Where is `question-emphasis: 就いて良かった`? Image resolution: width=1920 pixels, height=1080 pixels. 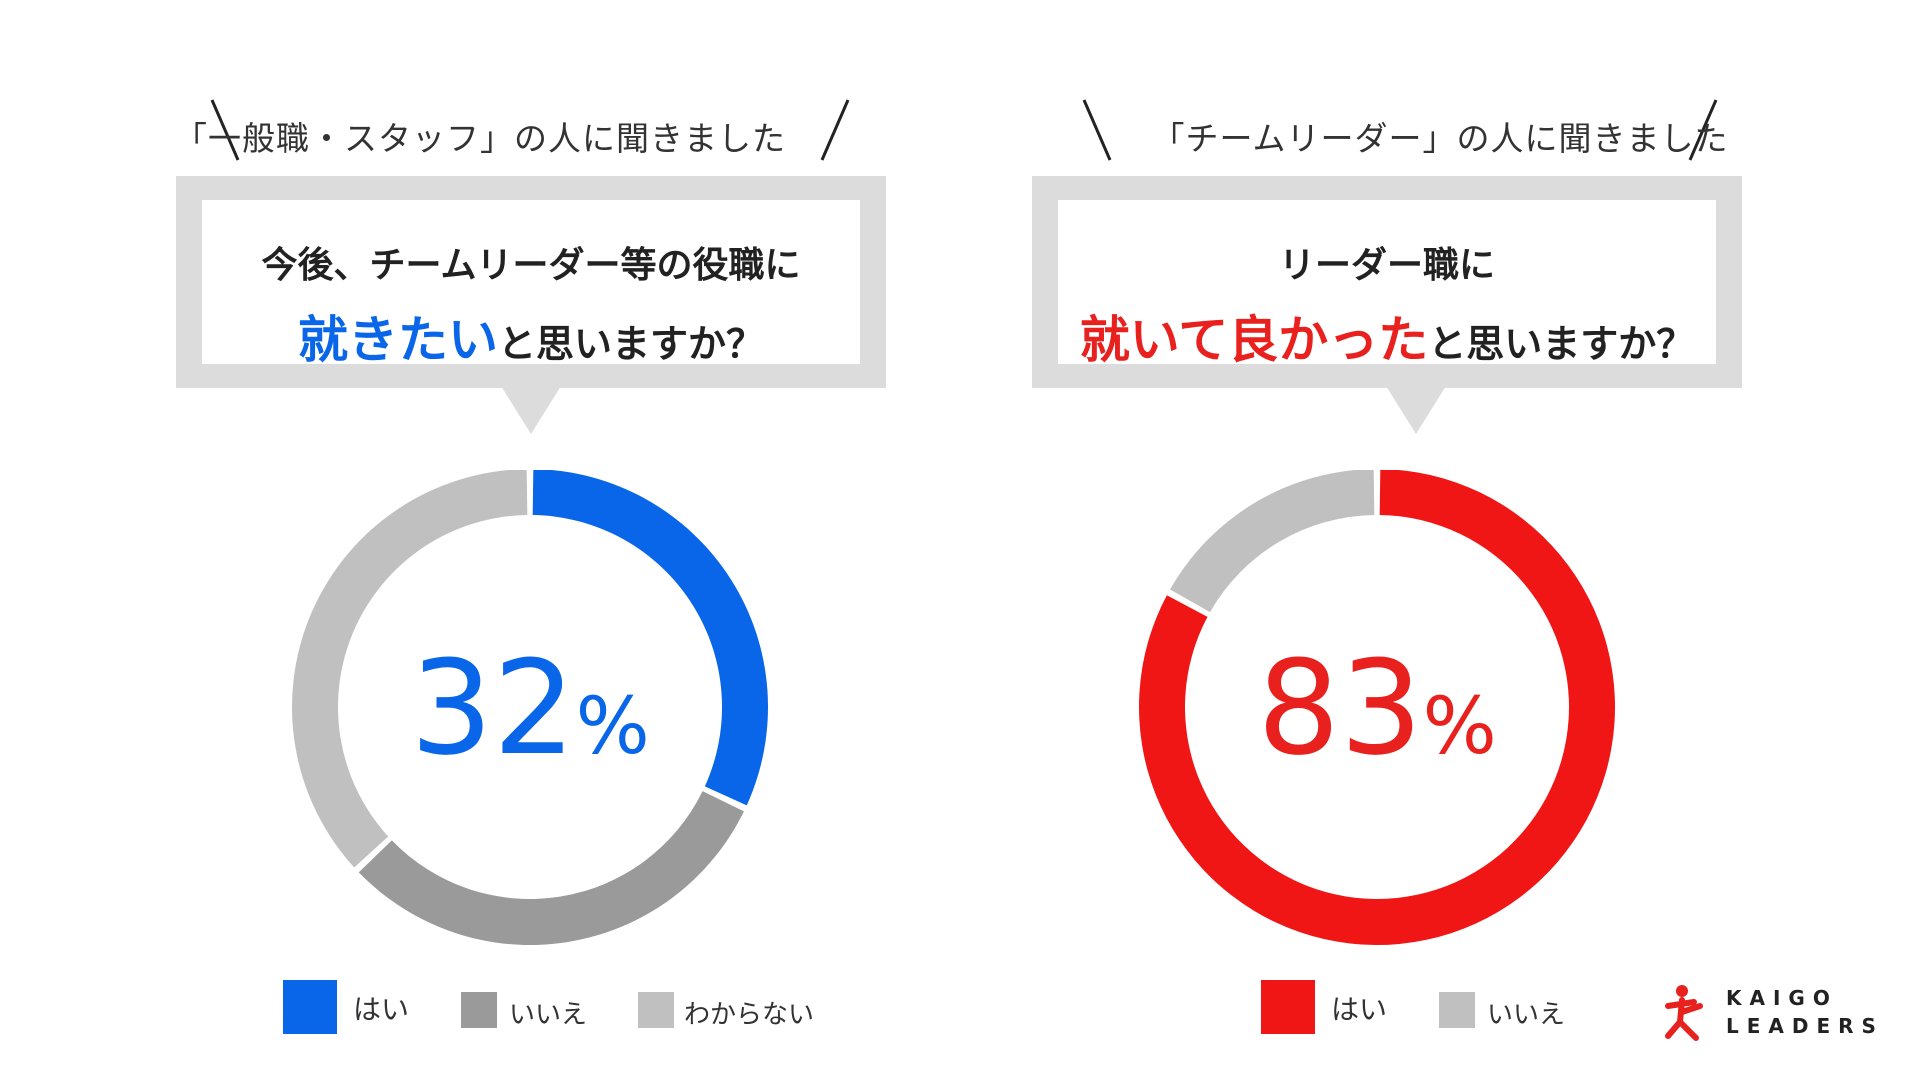 question-emphasis: 就いて良かった is located at coordinates (1254, 340).